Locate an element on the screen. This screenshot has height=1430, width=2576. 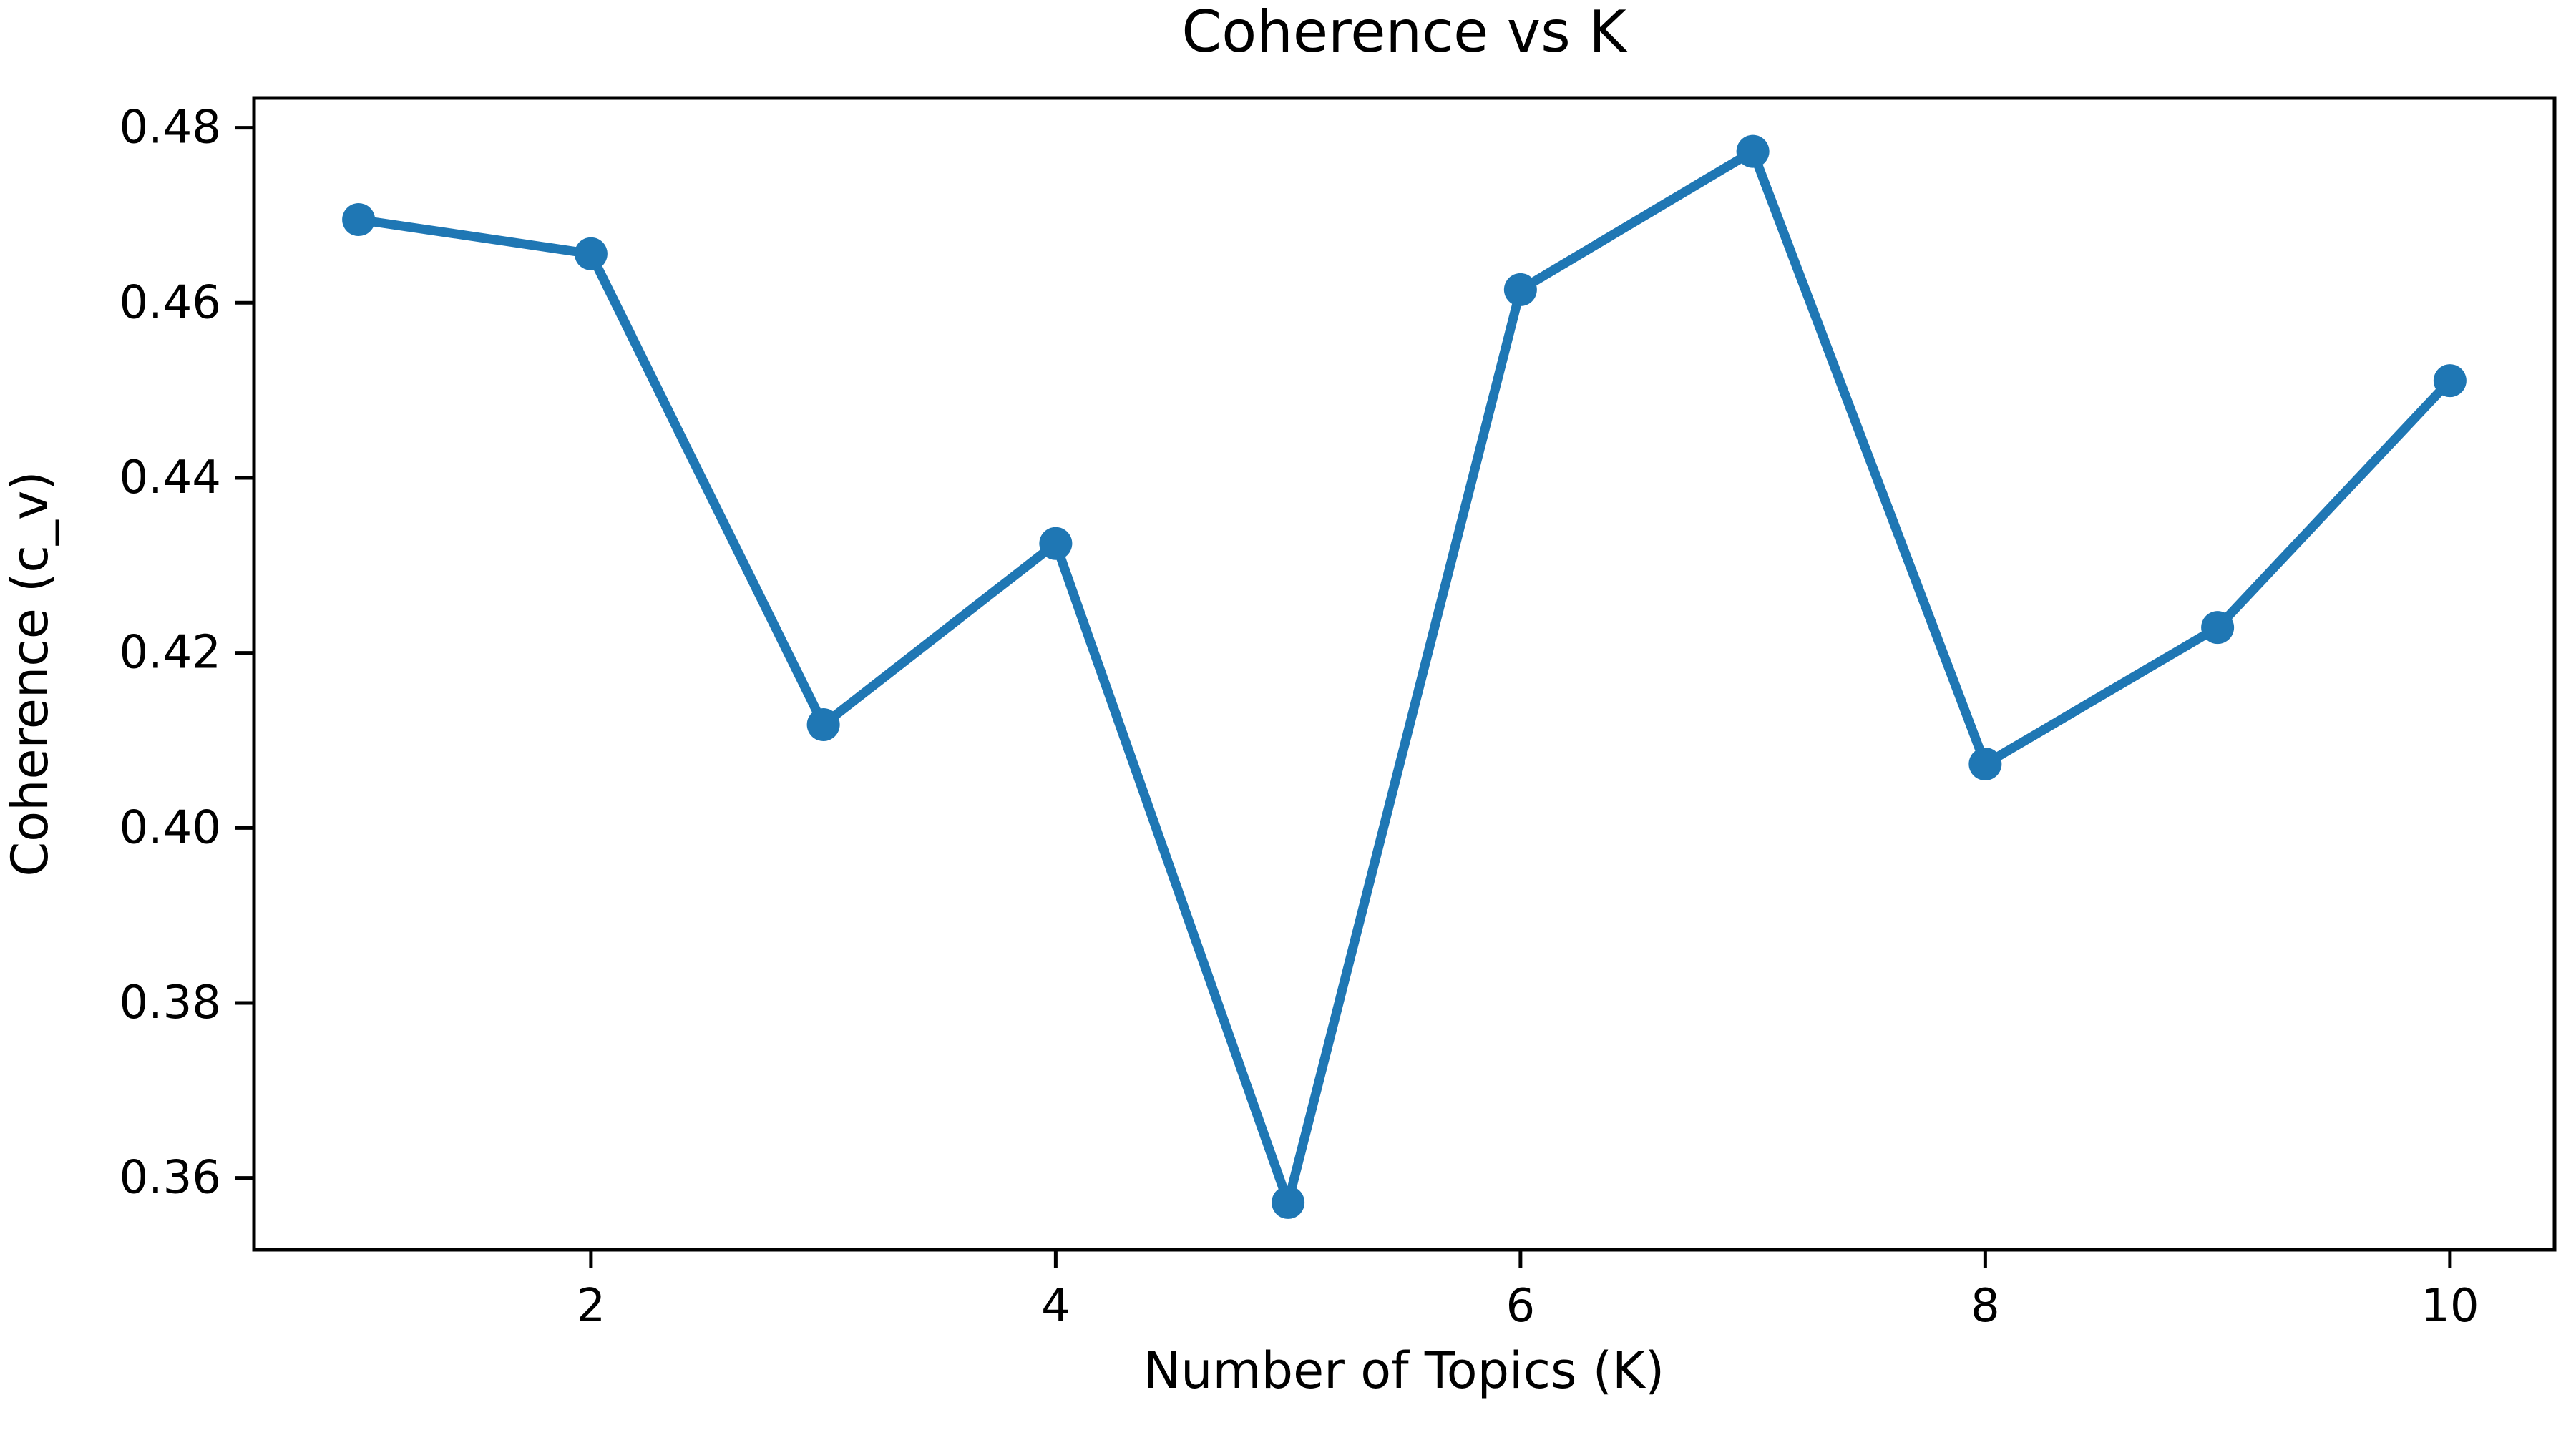
y-axis-ticks: 0.36 0.38 0.40 0.42 0.44 0.46 0.48 is located at coordinates (186, 653).